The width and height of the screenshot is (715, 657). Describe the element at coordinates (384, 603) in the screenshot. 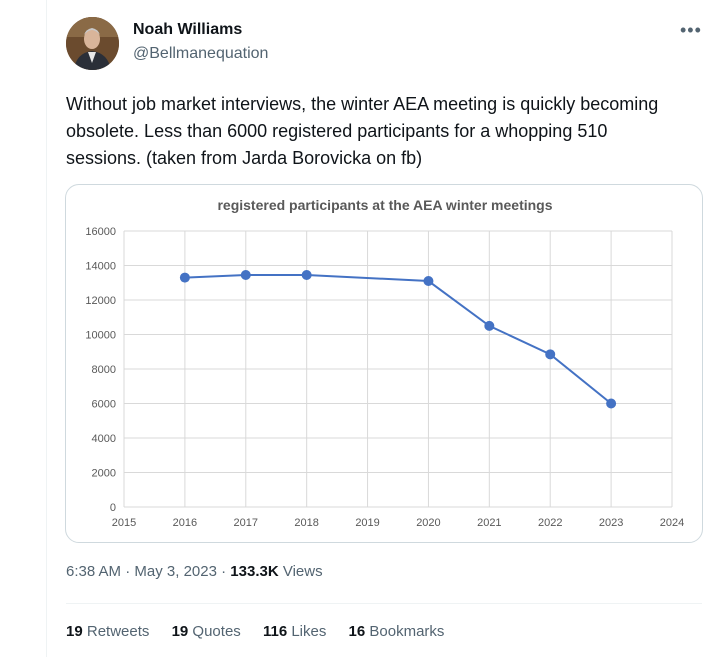

I see `divider` at that location.